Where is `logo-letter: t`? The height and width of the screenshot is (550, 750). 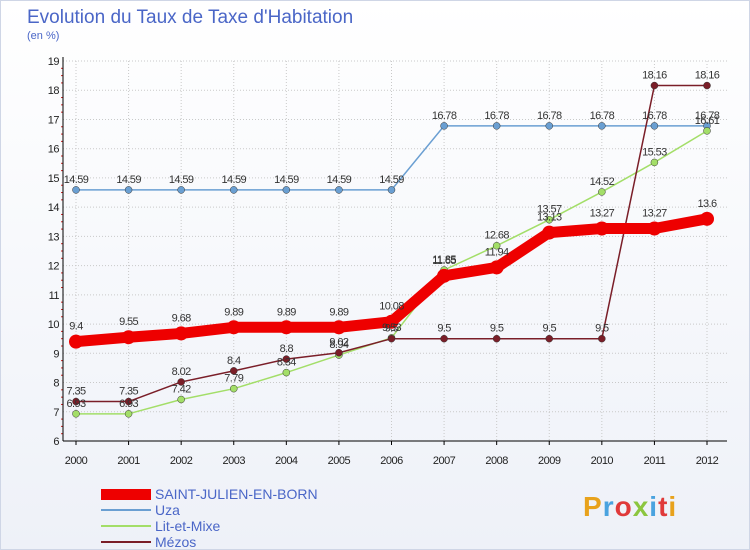 logo-letter: t is located at coordinates (663, 506).